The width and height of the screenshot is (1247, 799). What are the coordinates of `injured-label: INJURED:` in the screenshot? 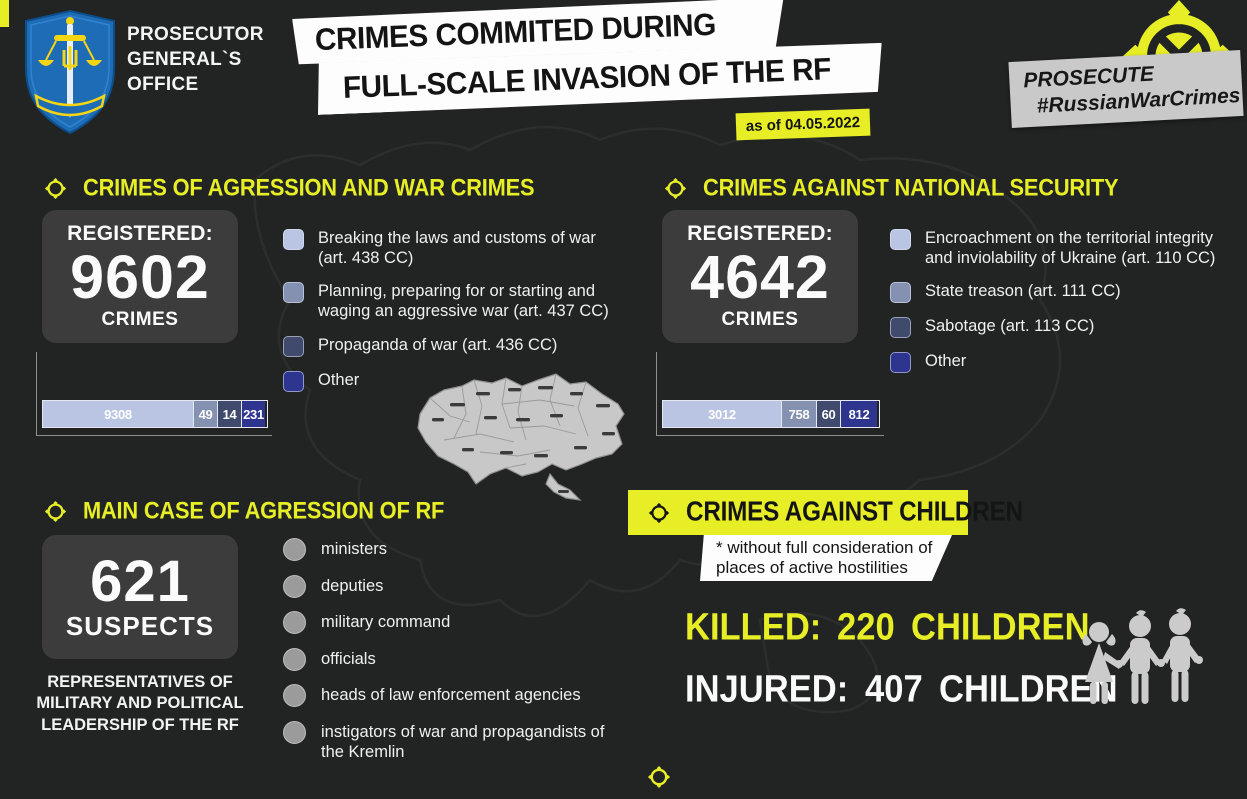 It's located at (767, 688).